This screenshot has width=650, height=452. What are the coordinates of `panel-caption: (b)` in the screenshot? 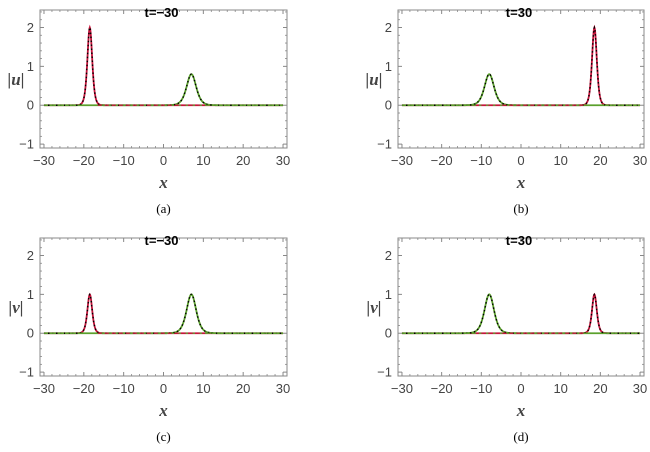 It's located at (520, 208).